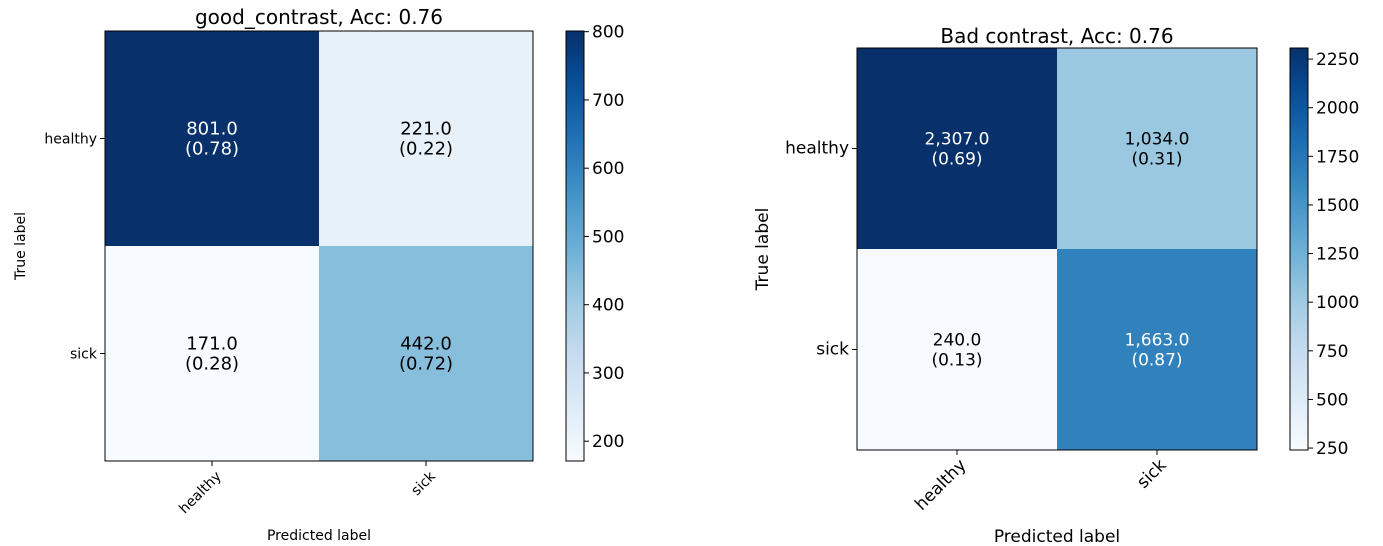 Image resolution: width=1383 pixels, height=546 pixels. Describe the element at coordinates (957, 140) in the screenshot. I see `cell-count-label: 2,307.0` at that location.